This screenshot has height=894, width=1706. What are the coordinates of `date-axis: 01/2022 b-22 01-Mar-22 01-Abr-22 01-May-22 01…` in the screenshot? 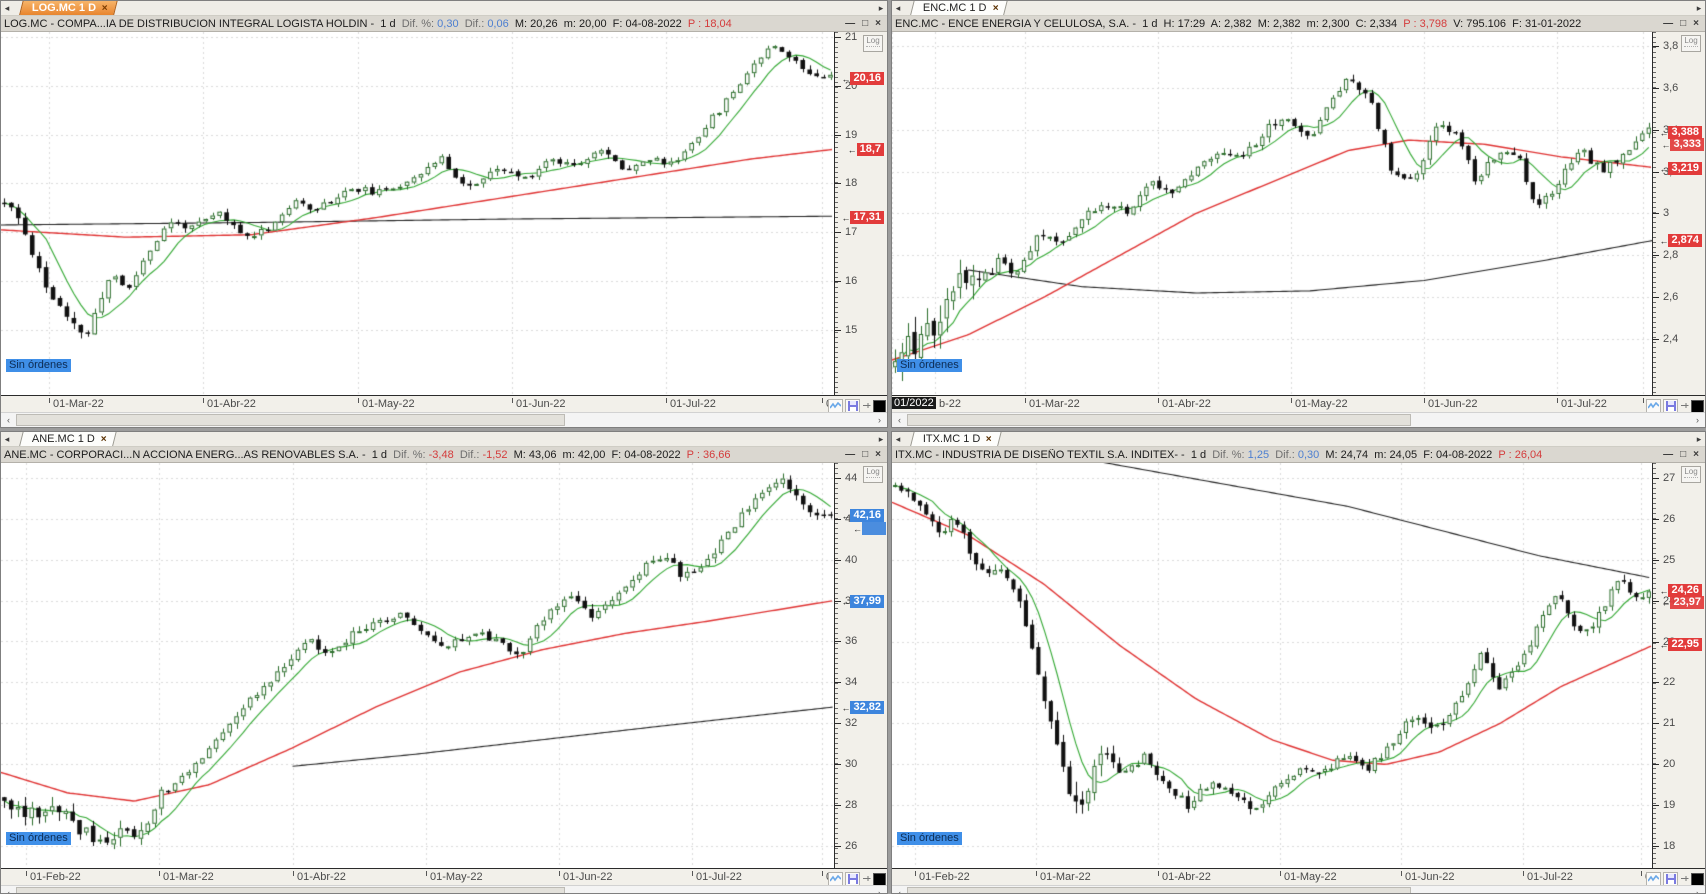 It's located at (1298, 403).